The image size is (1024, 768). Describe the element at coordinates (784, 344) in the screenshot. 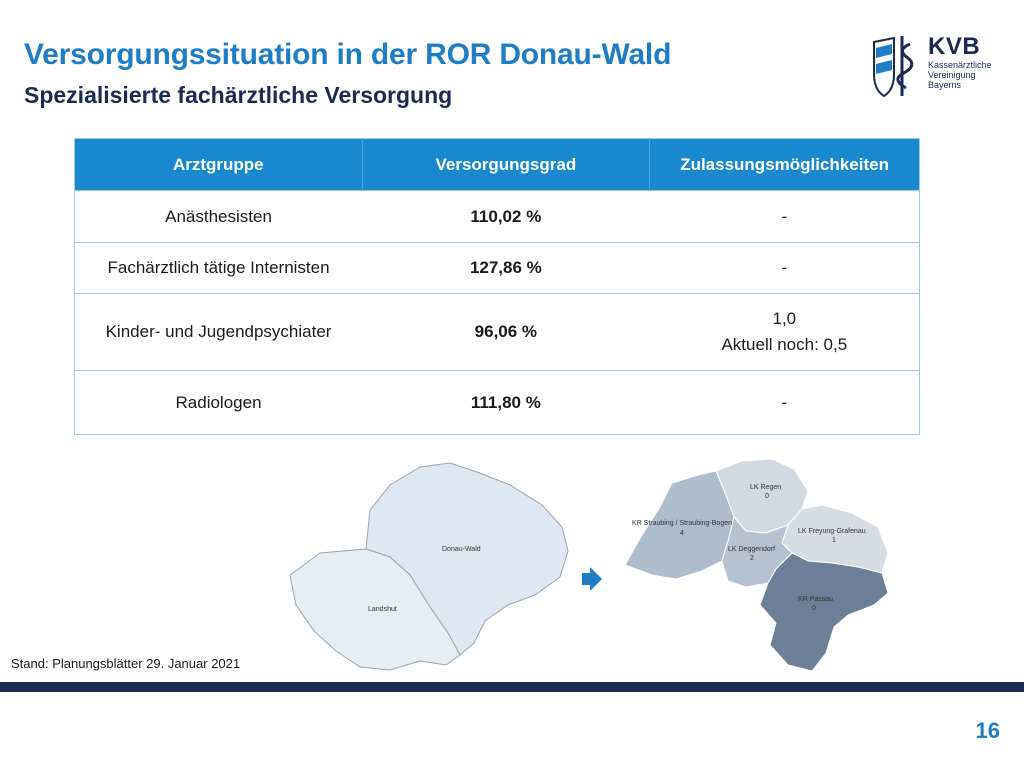

I see `cell-zulassung-line-2: Aktuell noch: 0,5` at that location.